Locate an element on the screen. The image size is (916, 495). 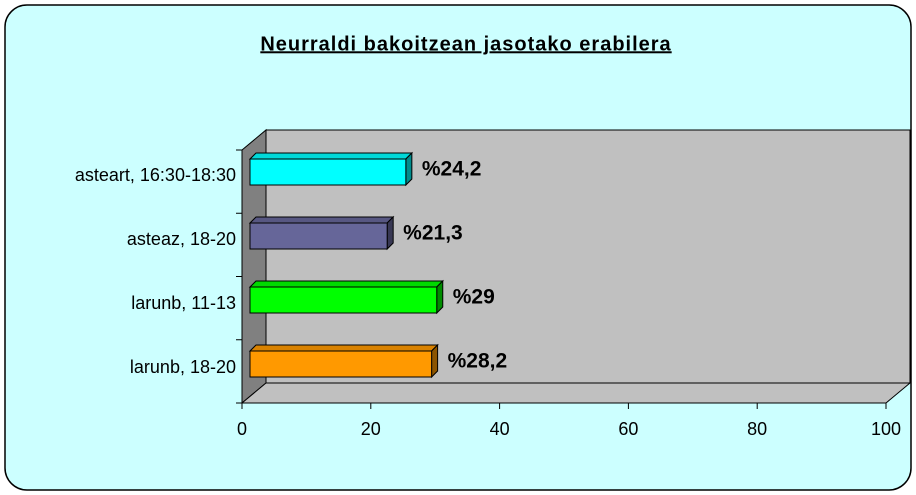
x-tick-label: 20 is located at coordinates (371, 429).